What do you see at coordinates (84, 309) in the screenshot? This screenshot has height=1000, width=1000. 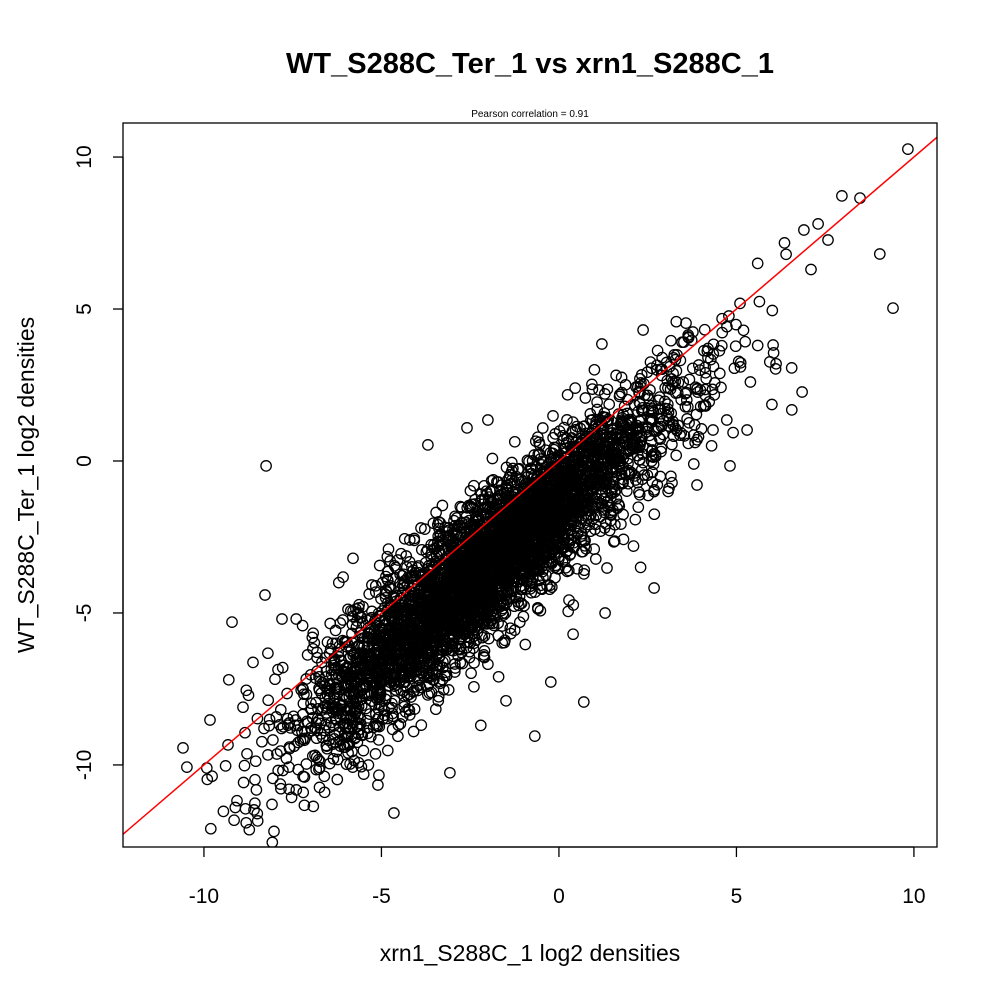 I see `y-tick-label: 5` at bounding box center [84, 309].